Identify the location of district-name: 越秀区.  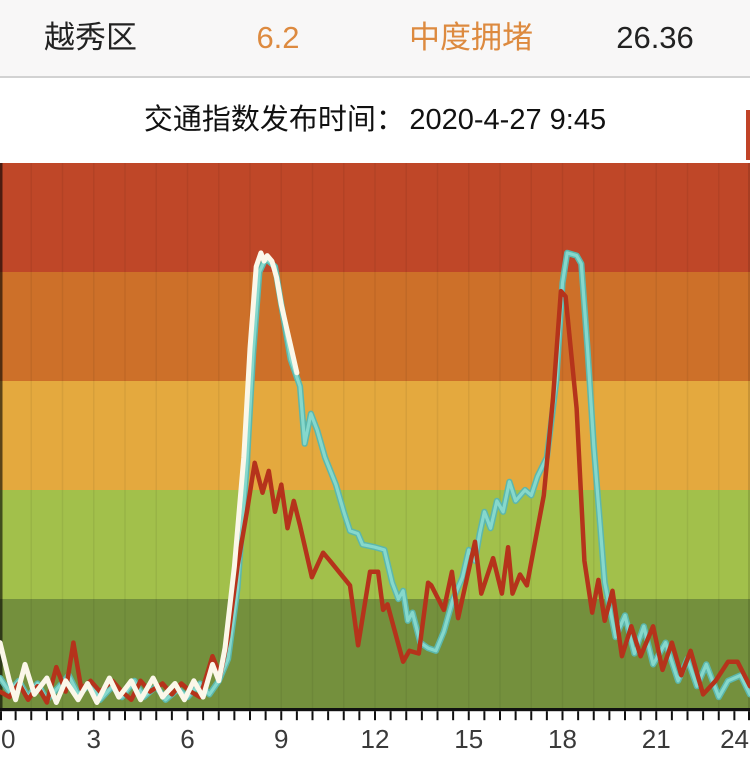
(90, 37).